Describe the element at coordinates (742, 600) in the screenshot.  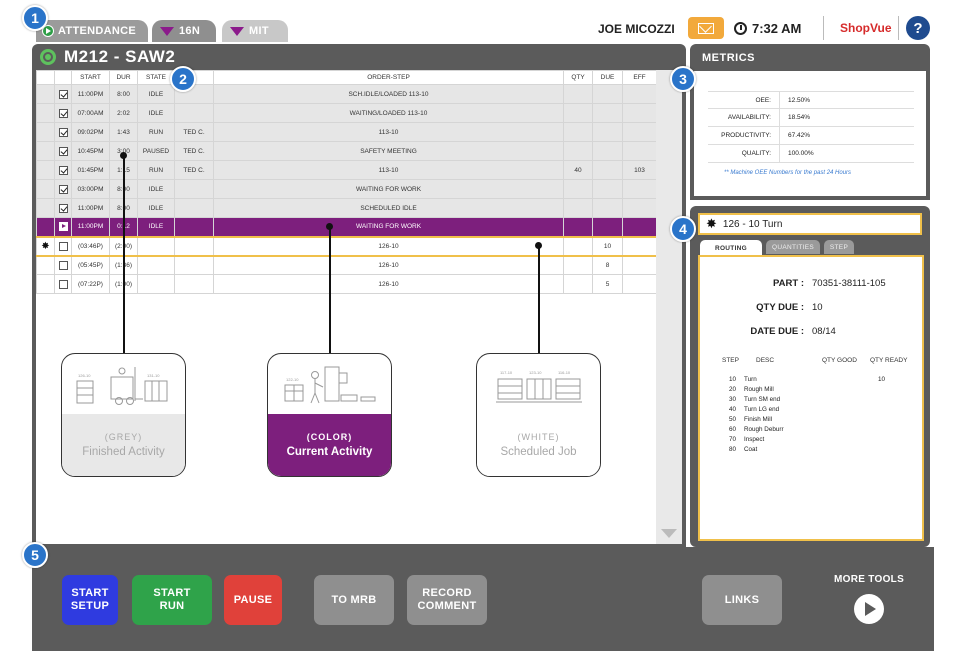
I see `links-button: LINKS` at that location.